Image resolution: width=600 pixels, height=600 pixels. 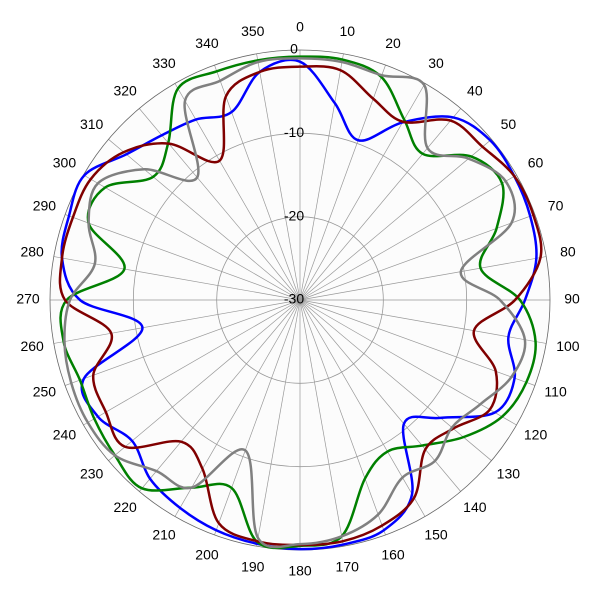 I want to click on angle-label: 310, so click(x=92, y=124).